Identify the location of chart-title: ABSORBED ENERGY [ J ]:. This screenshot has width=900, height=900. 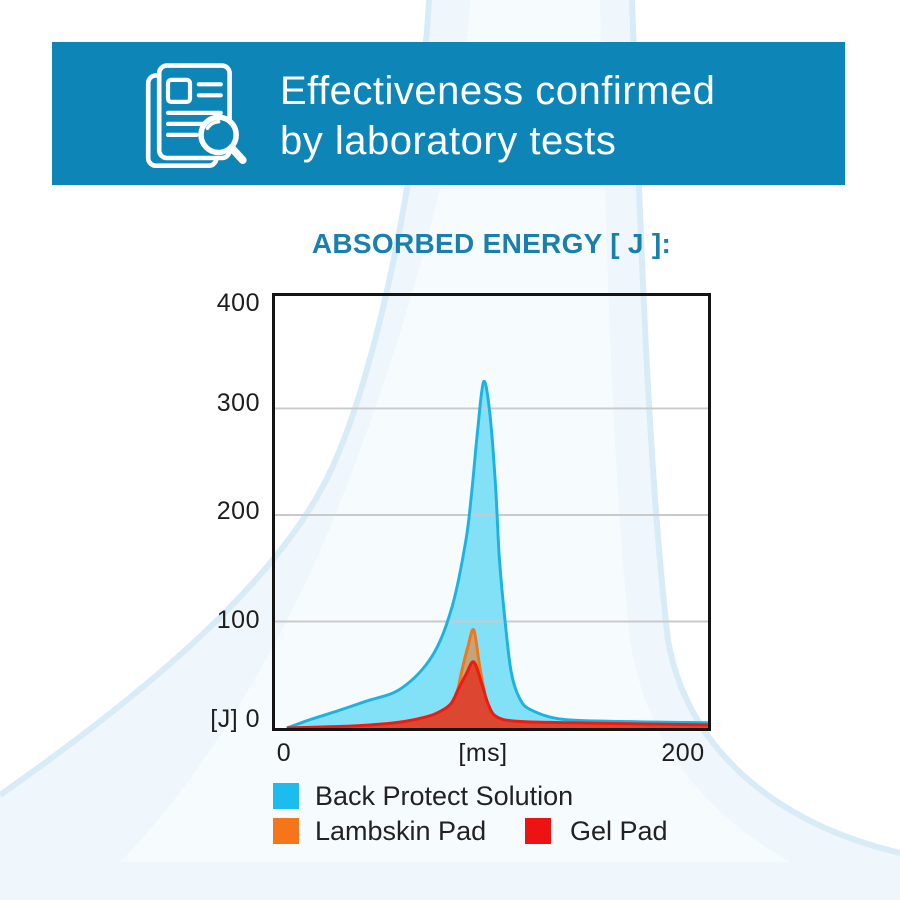
(491, 243).